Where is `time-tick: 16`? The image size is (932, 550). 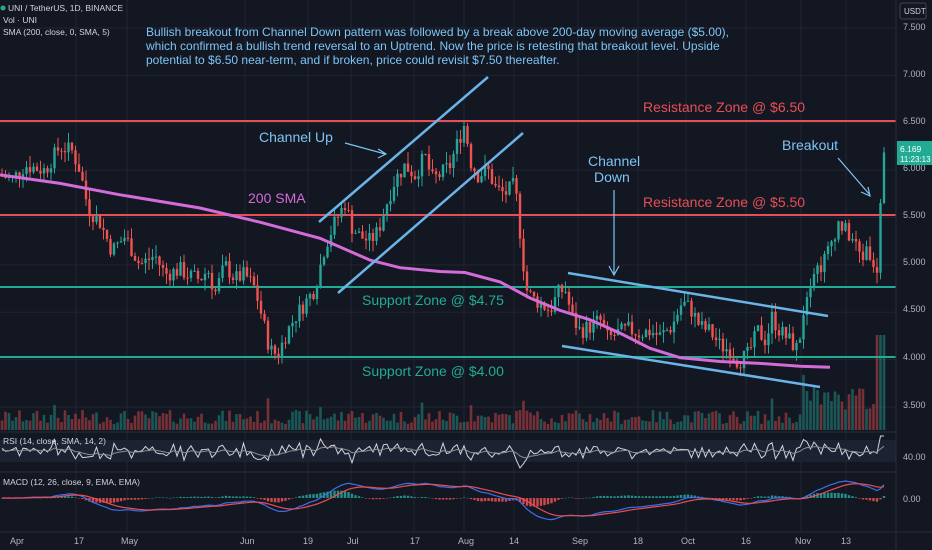
time-tick: 16 is located at coordinates (746, 541).